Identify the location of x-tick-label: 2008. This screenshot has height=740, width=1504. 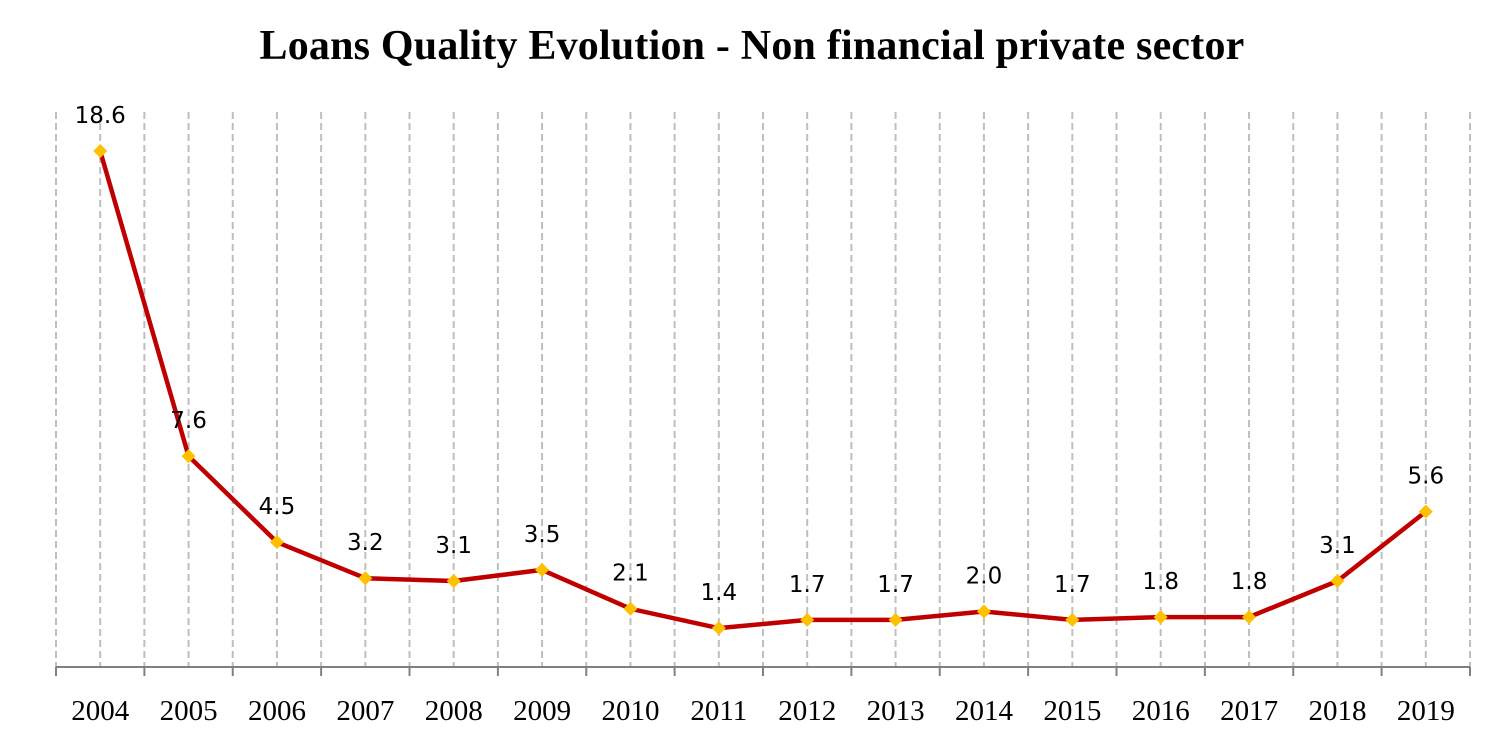
(454, 711).